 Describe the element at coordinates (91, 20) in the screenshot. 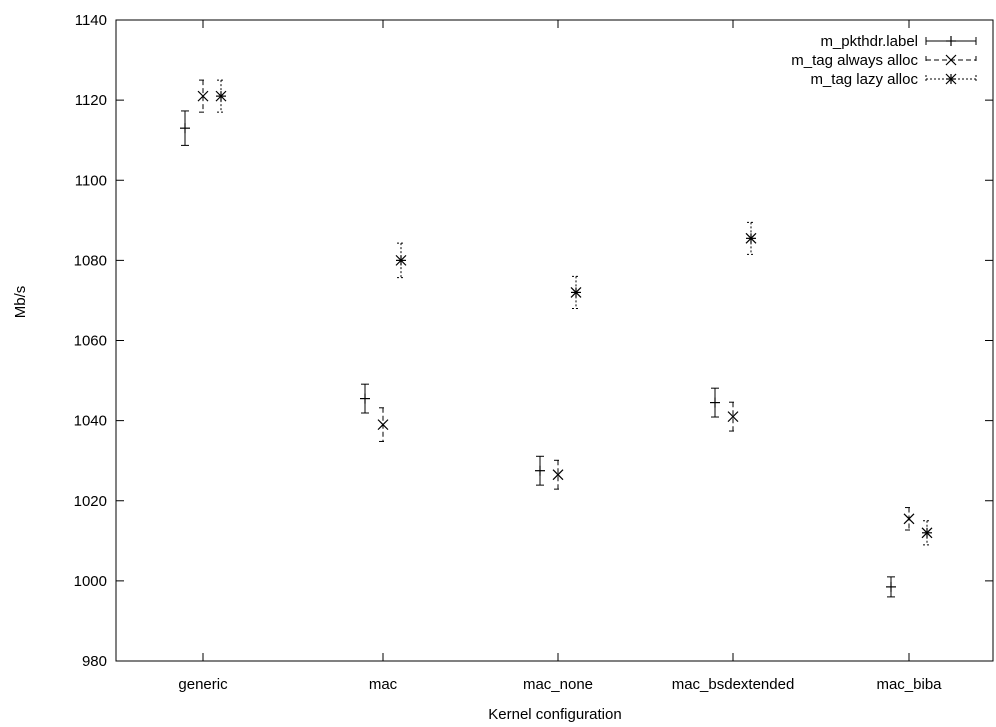

I see `y-tick-label: 1140` at that location.